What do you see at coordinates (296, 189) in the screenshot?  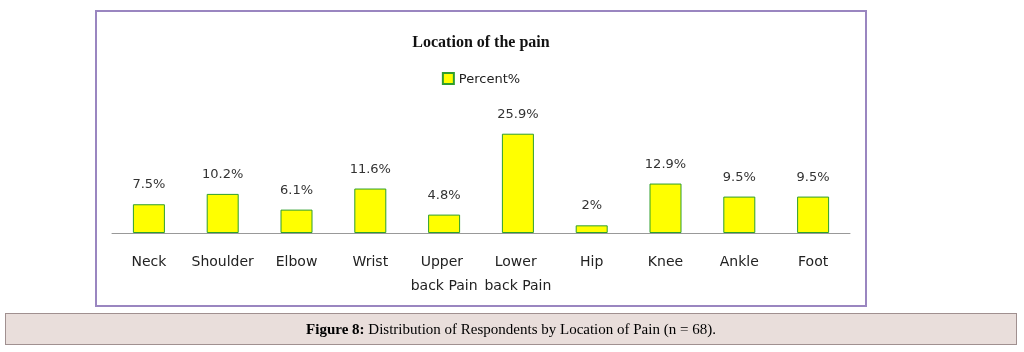 I see `data-label: 6.1%` at bounding box center [296, 189].